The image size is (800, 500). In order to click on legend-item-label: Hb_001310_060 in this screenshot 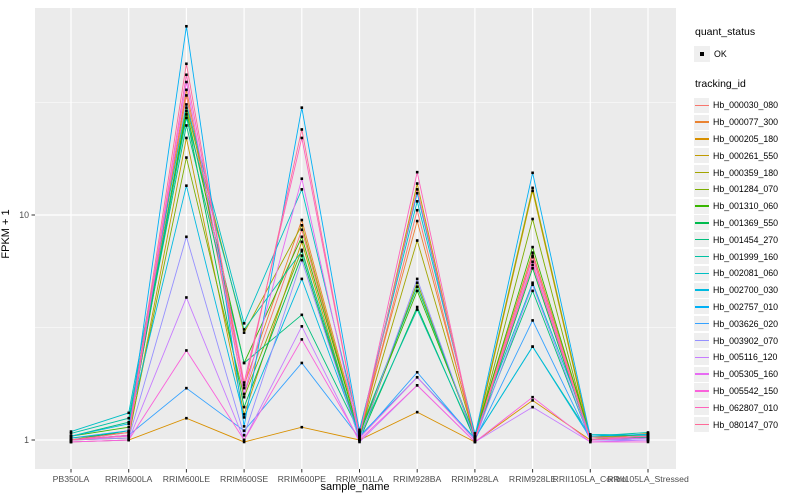, I will do `click(746, 206)`.